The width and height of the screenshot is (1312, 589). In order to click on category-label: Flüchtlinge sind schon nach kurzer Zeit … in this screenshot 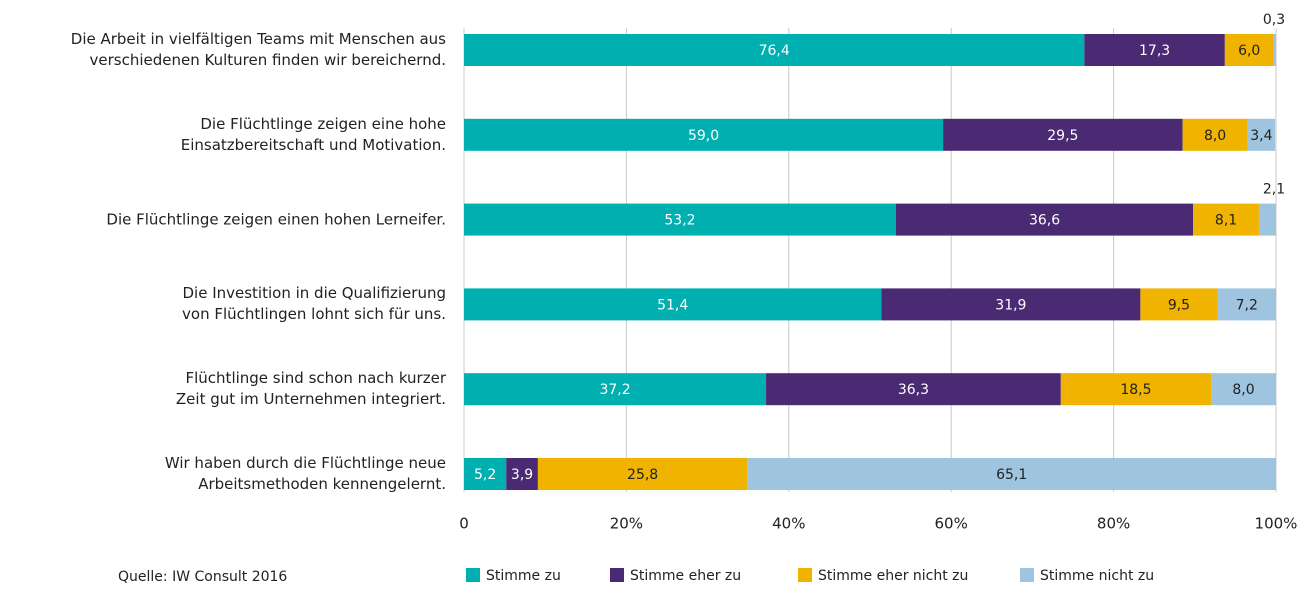, I will do `click(310, 389)`.